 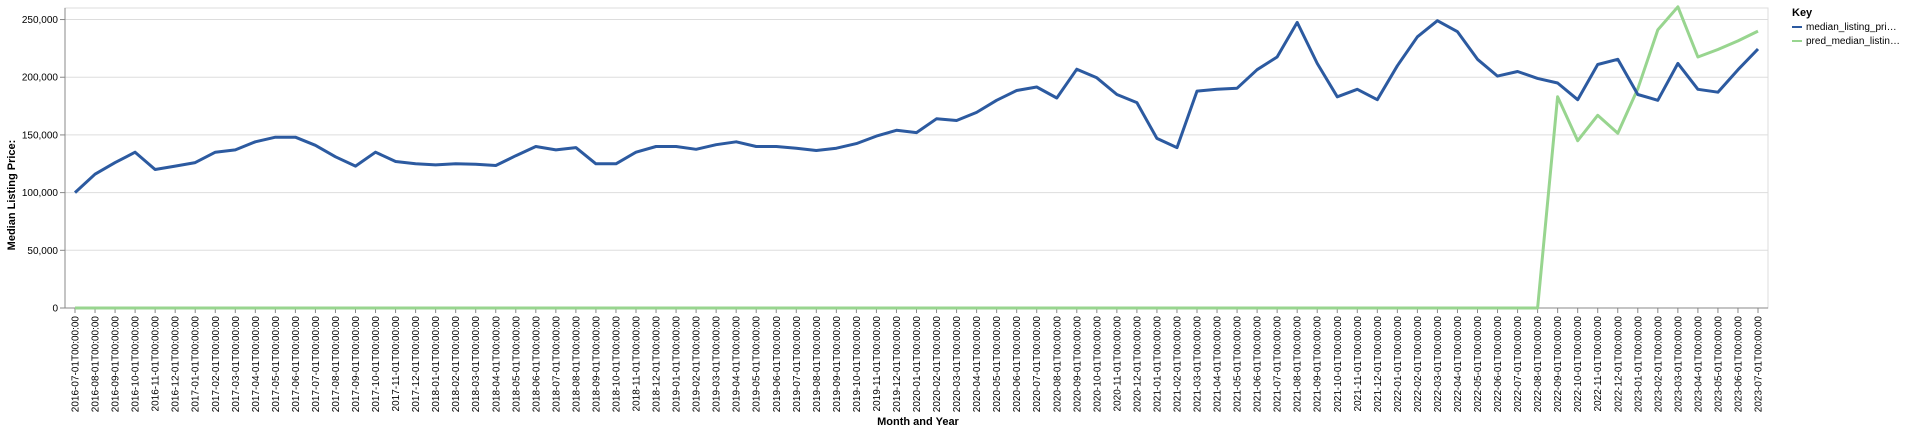 I want to click on x-tick-label: 2018-06-01T00:00:00, so click(x=536, y=364).